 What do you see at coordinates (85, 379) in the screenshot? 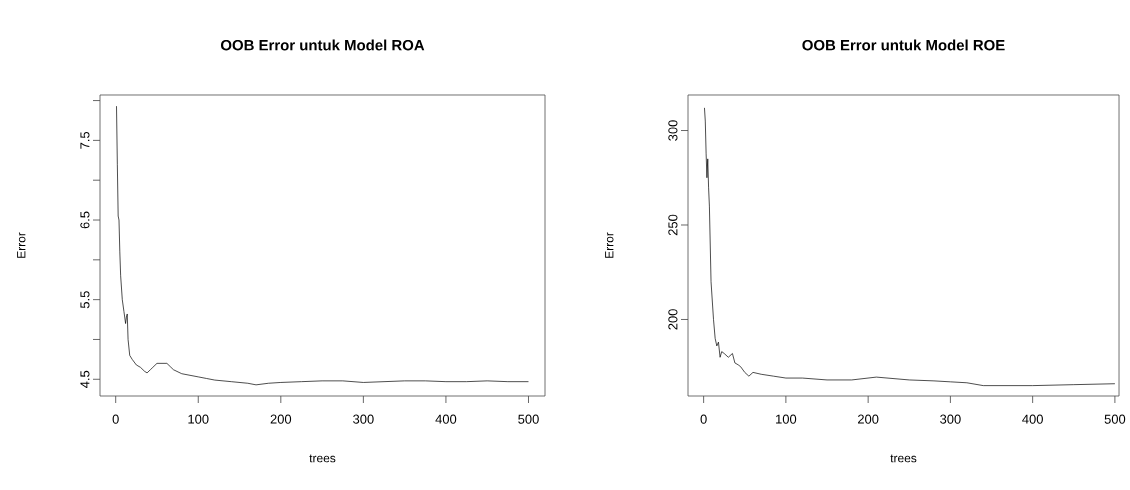
I see `y-tick-label: 4.5` at bounding box center [85, 379].